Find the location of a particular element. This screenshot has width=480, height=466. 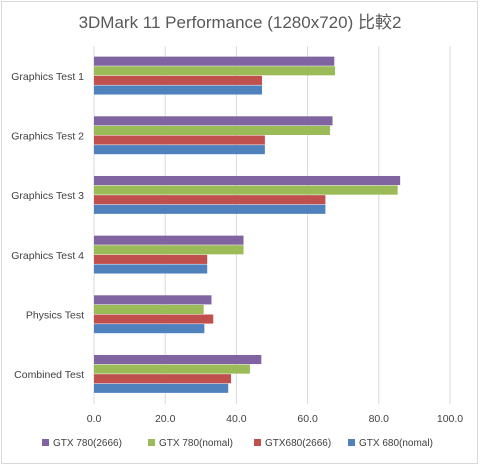

category-label: Graphics Test 2 is located at coordinates (47, 137).